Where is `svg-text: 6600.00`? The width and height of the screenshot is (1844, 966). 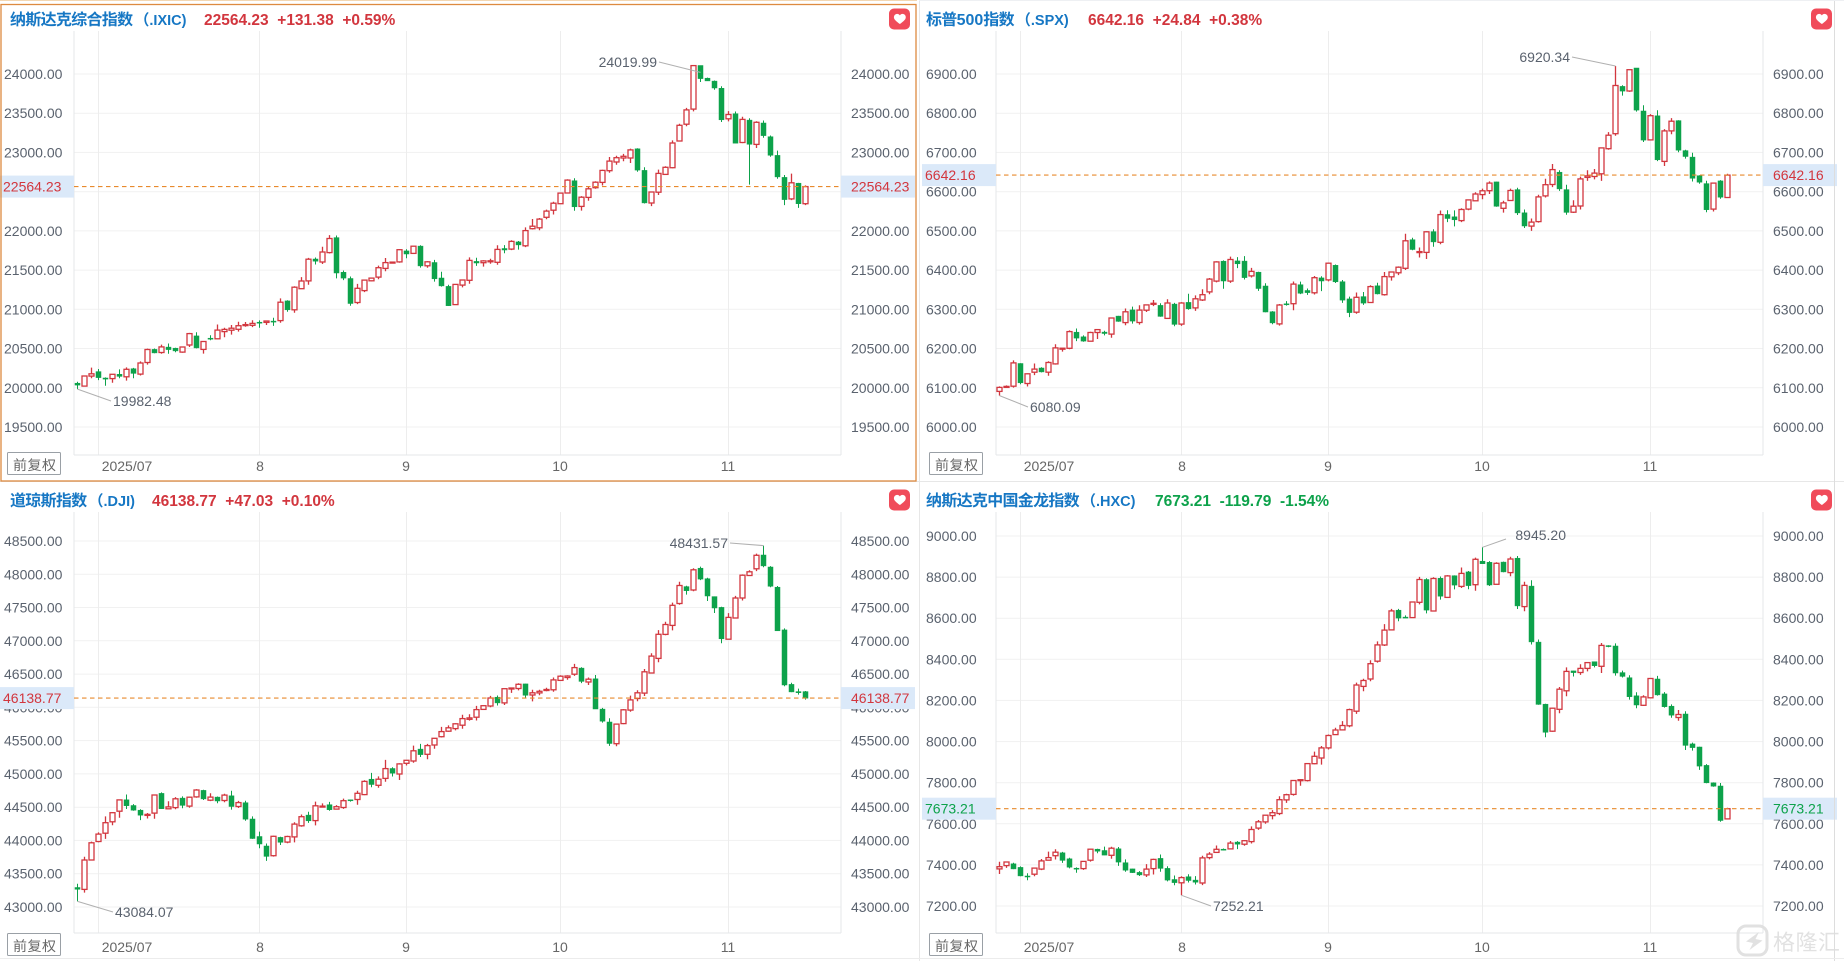
svg-text: 6600.00 is located at coordinates (951, 192).